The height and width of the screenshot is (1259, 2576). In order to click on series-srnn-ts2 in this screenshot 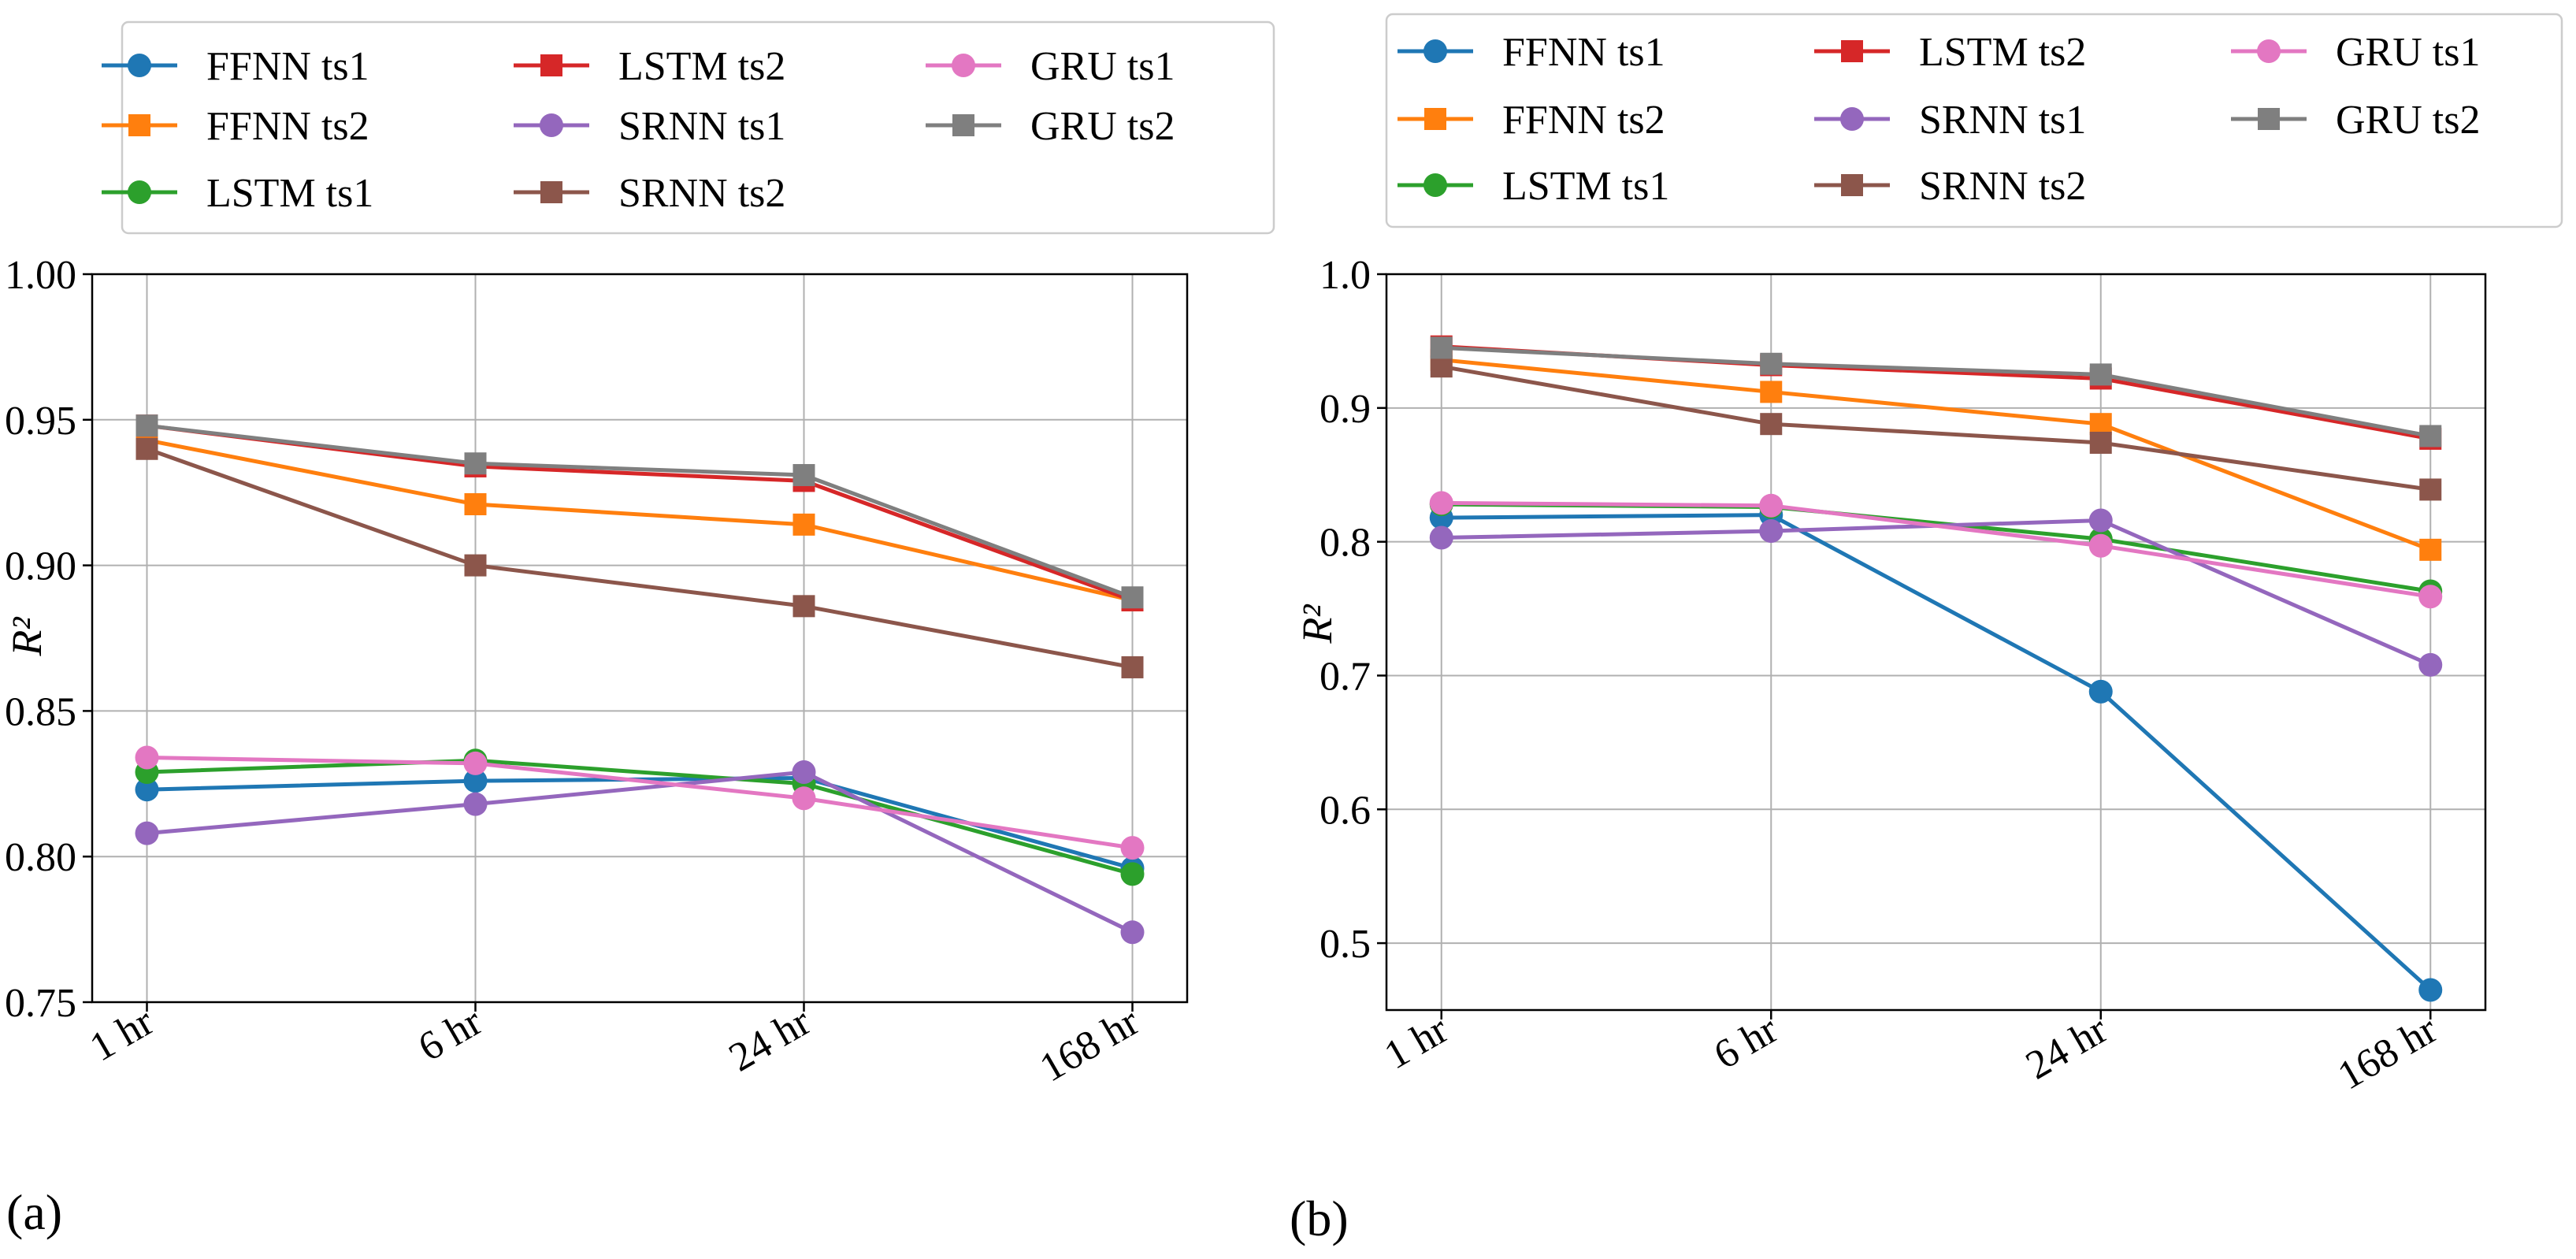, I will do `click(639, 557)`.